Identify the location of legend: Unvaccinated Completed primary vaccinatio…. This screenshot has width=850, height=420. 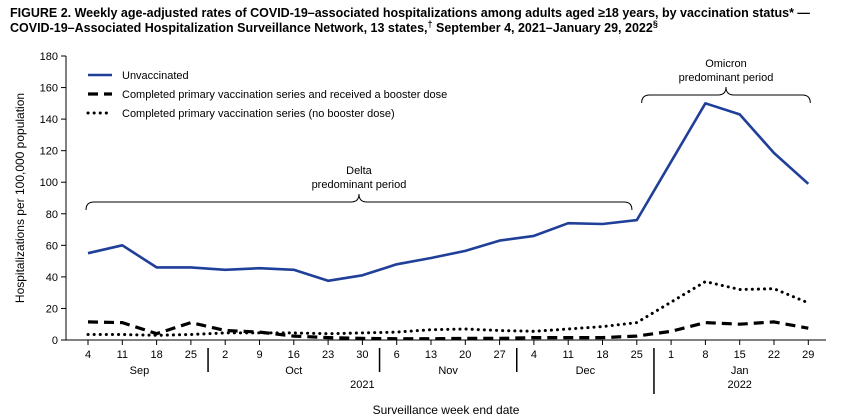
(266, 95).